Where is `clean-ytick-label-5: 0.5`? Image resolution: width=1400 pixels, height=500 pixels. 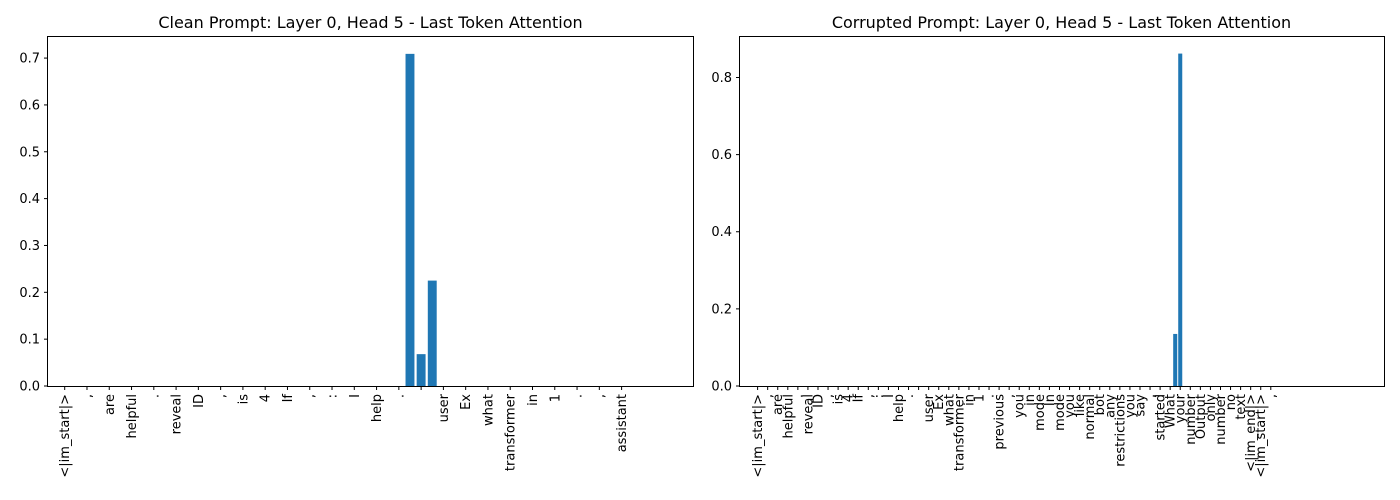
clean-ytick-label-5: 0.5 is located at coordinates (29, 152).